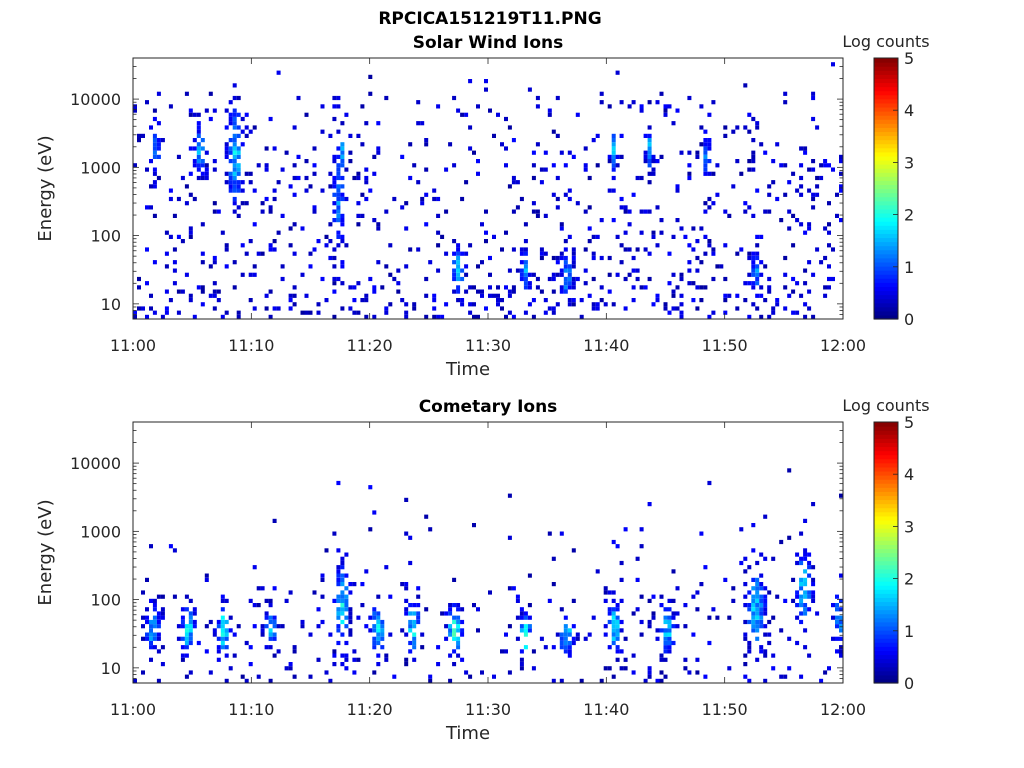 The width and height of the screenshot is (1024, 768). I want to click on x-tick-label: 11:30, so click(488, 709).